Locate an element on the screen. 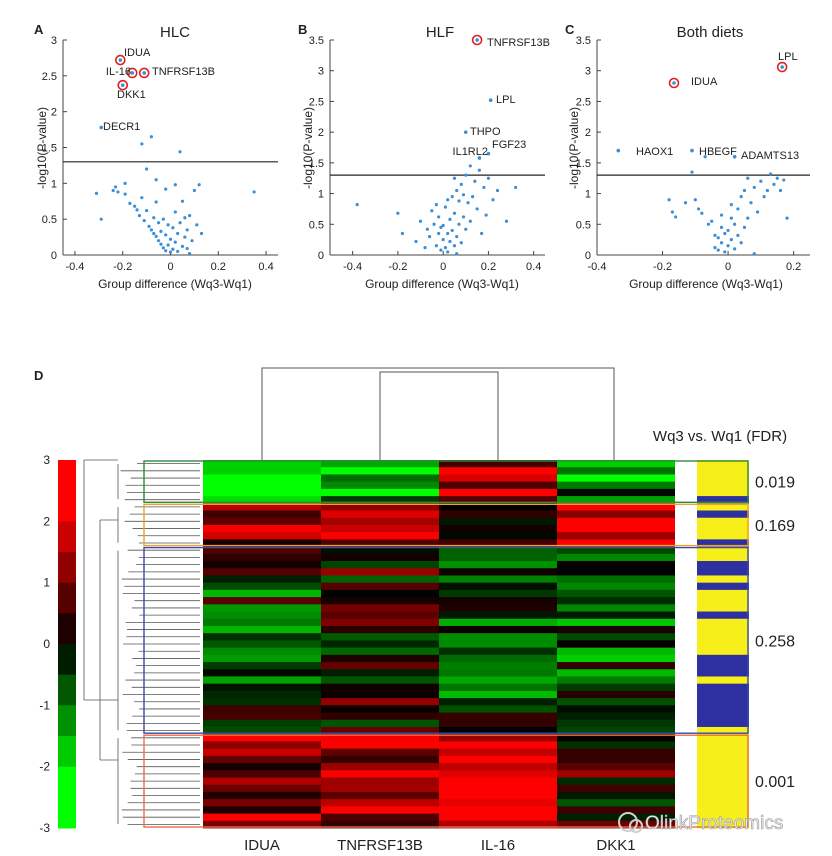  x-tick-label: -0.4 is located at coordinates (74, 267).